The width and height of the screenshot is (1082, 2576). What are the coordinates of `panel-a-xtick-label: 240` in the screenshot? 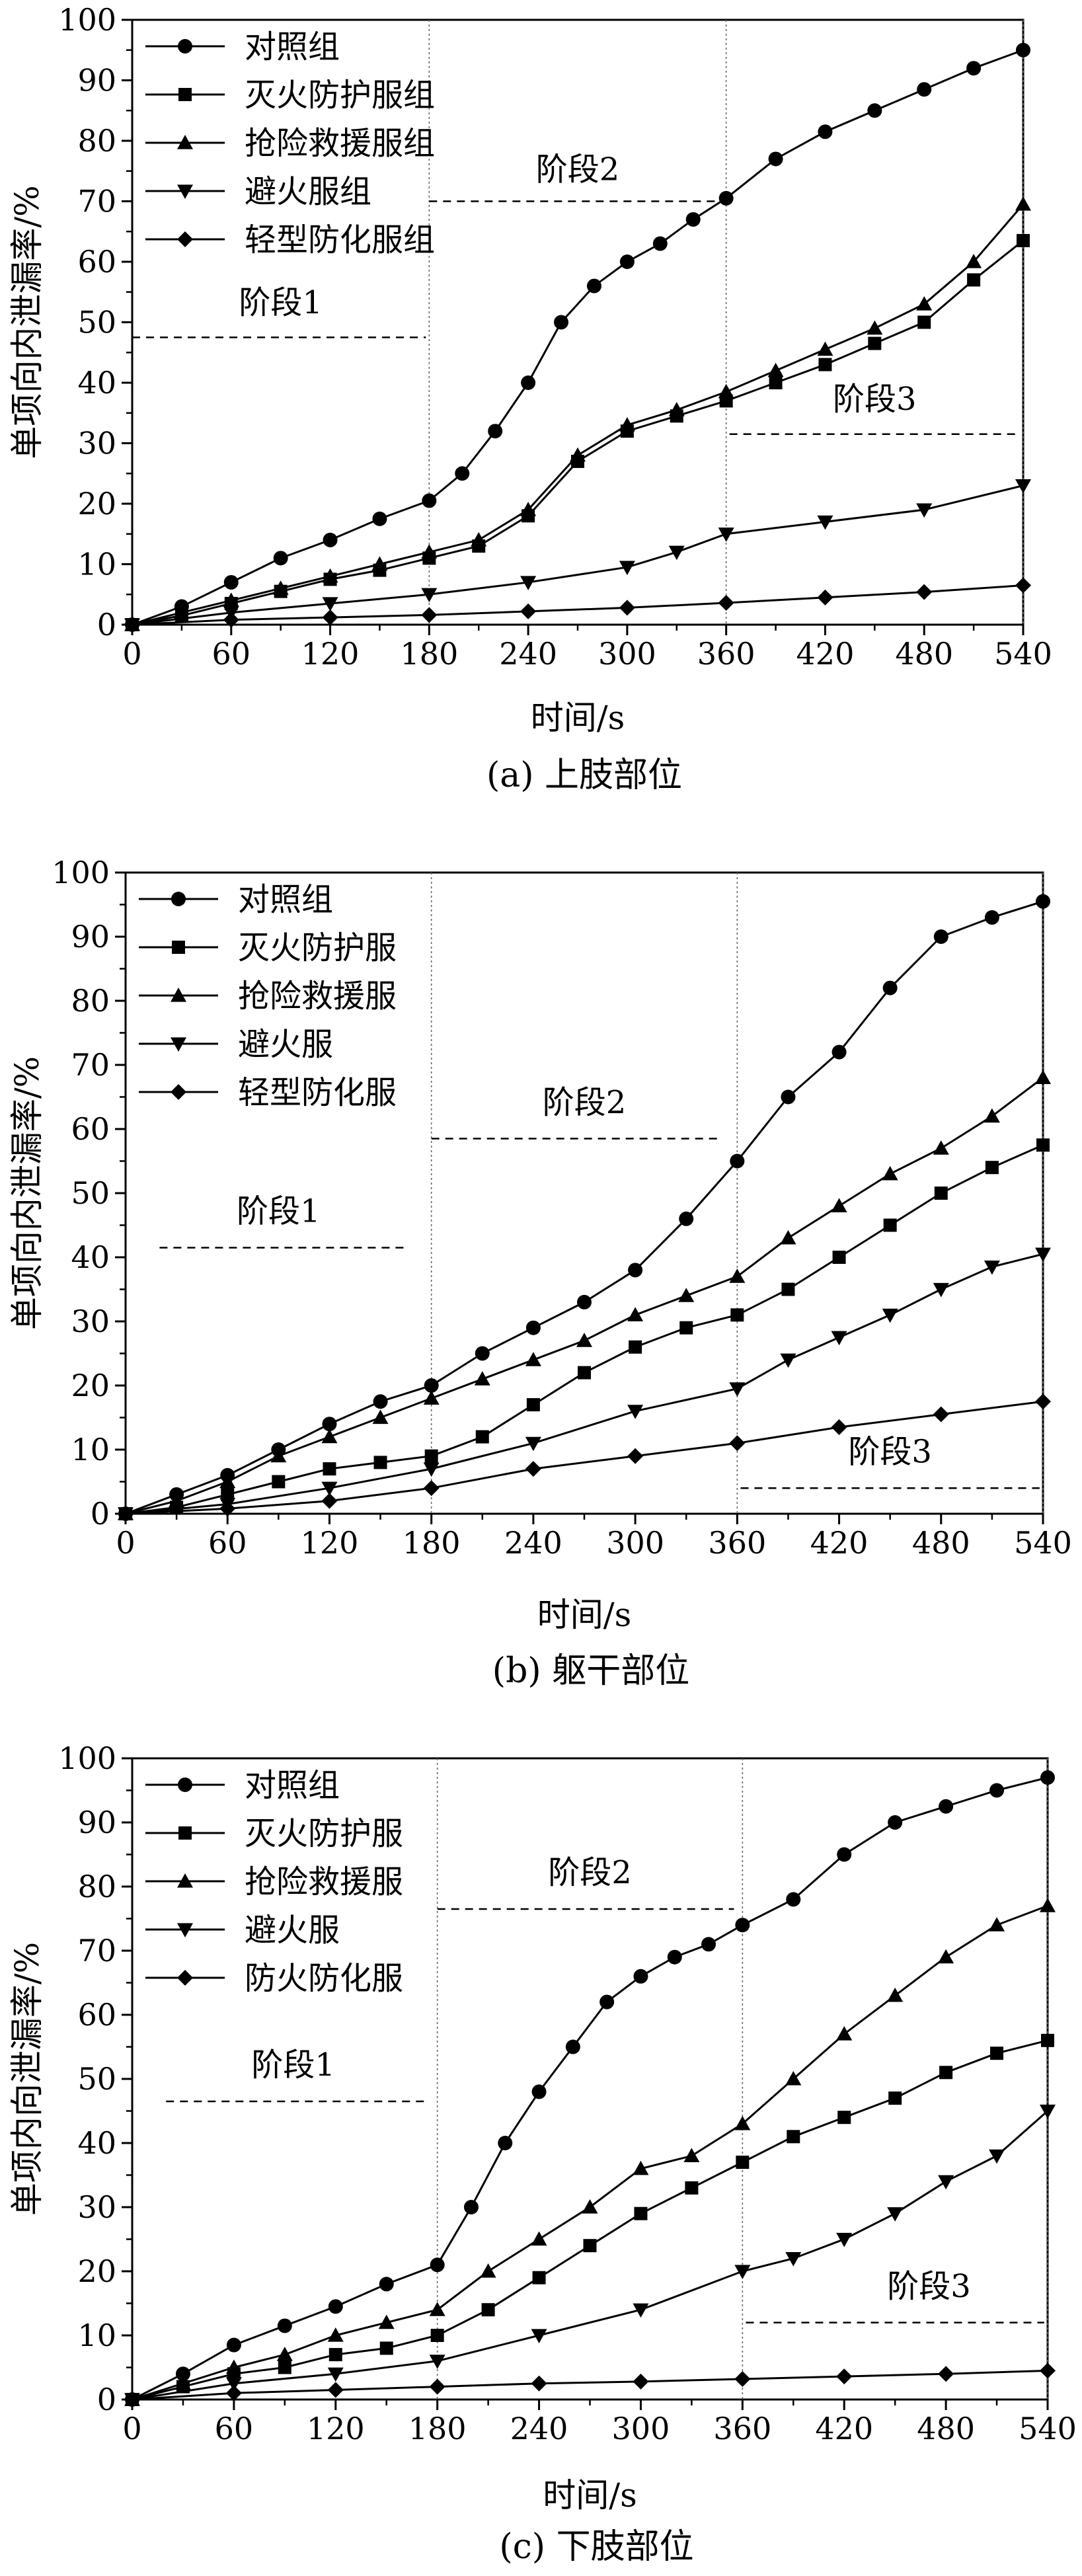 It's located at (528, 654).